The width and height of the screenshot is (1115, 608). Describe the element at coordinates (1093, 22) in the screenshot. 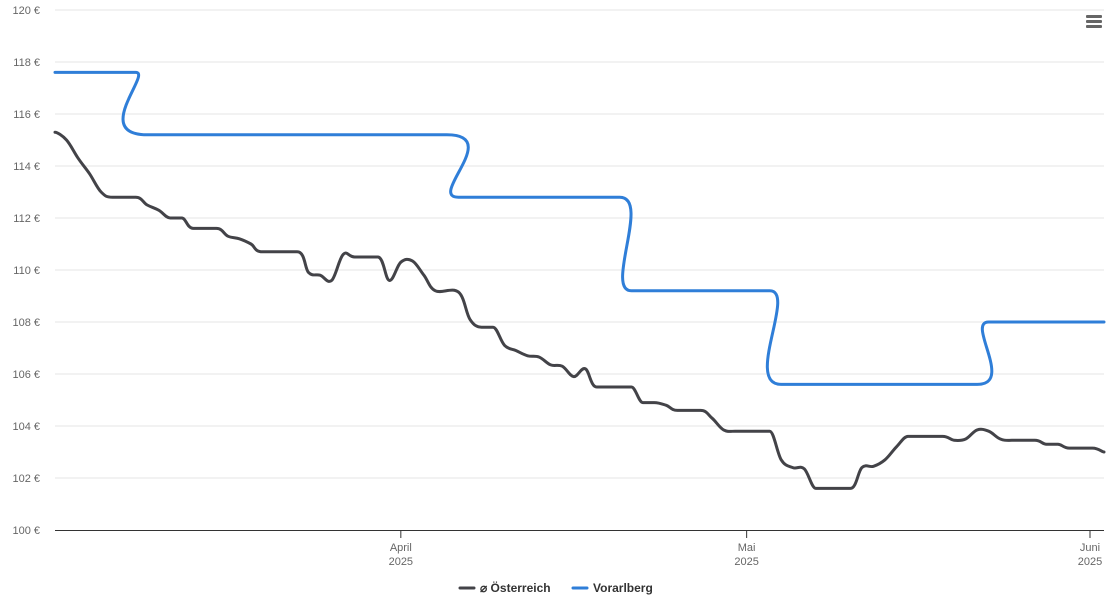

I see `hamburger-menu-icon` at that location.